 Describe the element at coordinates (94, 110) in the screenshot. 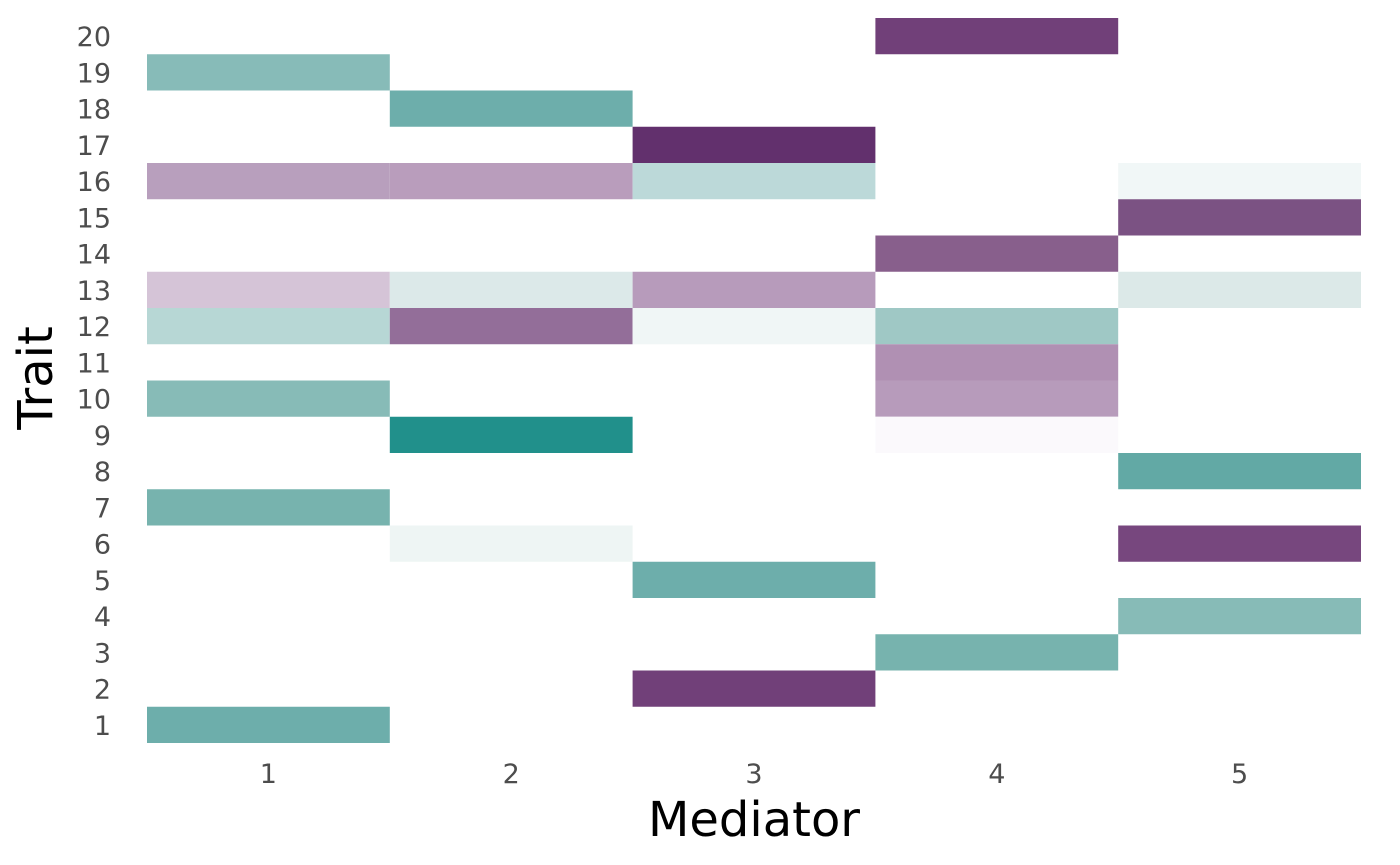

I see `y-tick-label: 18` at that location.